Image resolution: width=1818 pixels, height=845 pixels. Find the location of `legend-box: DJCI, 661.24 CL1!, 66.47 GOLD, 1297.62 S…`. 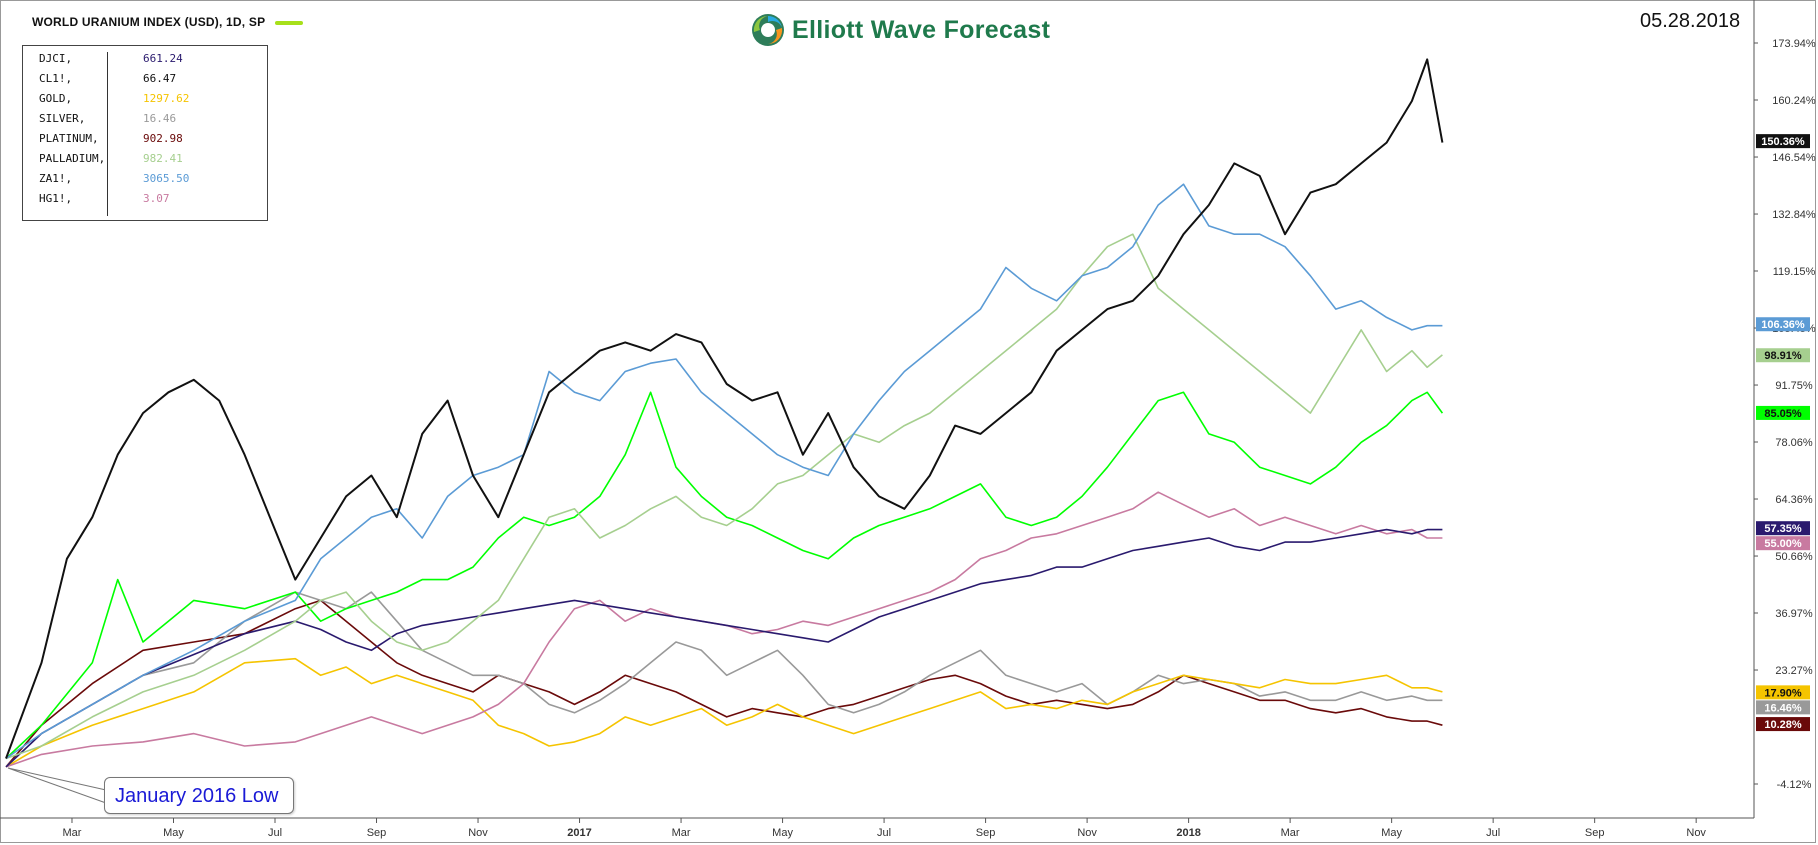

legend-box: DJCI, 661.24 CL1!, 66.47 GOLD, 1297.62 S… is located at coordinates (145, 133).